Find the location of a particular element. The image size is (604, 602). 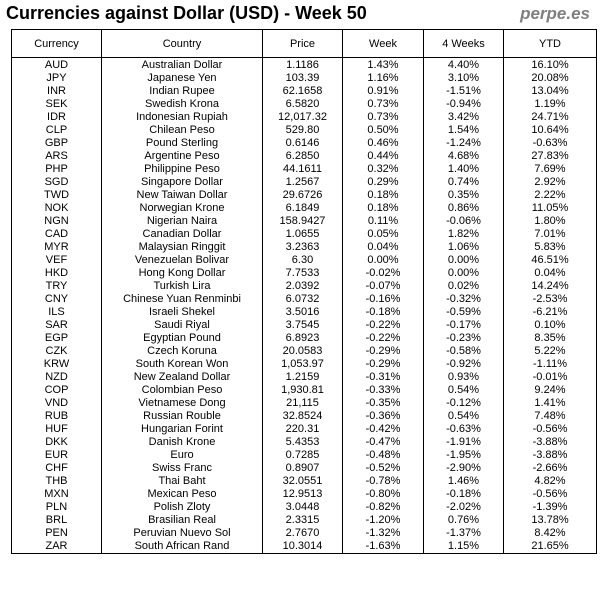

cell-country: Danish Krone is located at coordinates (182, 442).